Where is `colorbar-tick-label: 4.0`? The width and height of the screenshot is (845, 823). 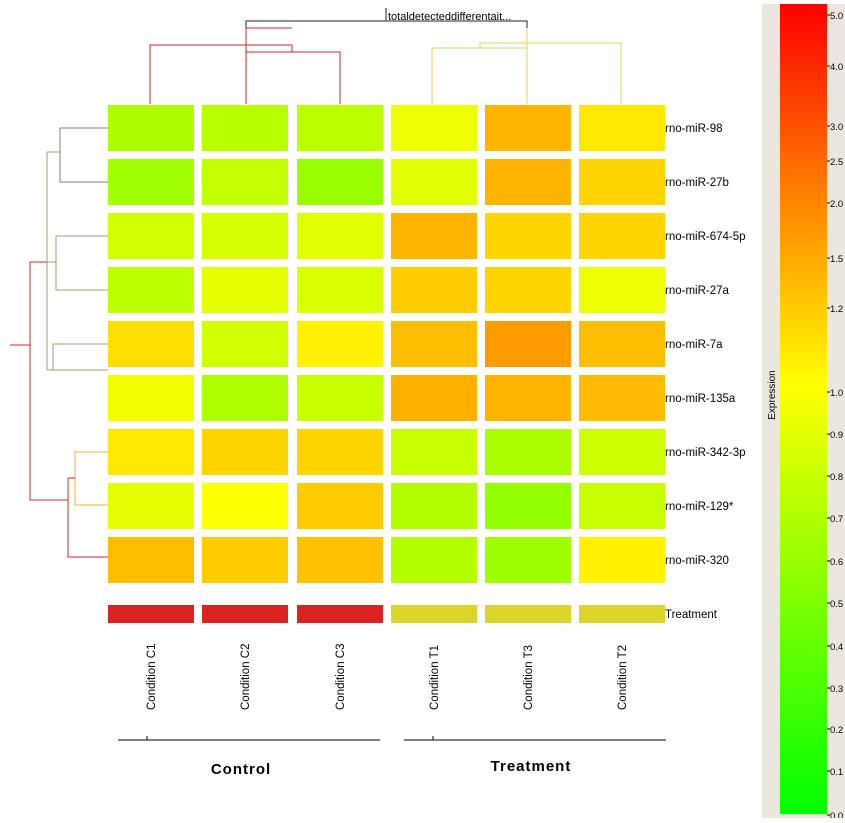 colorbar-tick-label: 4.0 is located at coordinates (836, 67).